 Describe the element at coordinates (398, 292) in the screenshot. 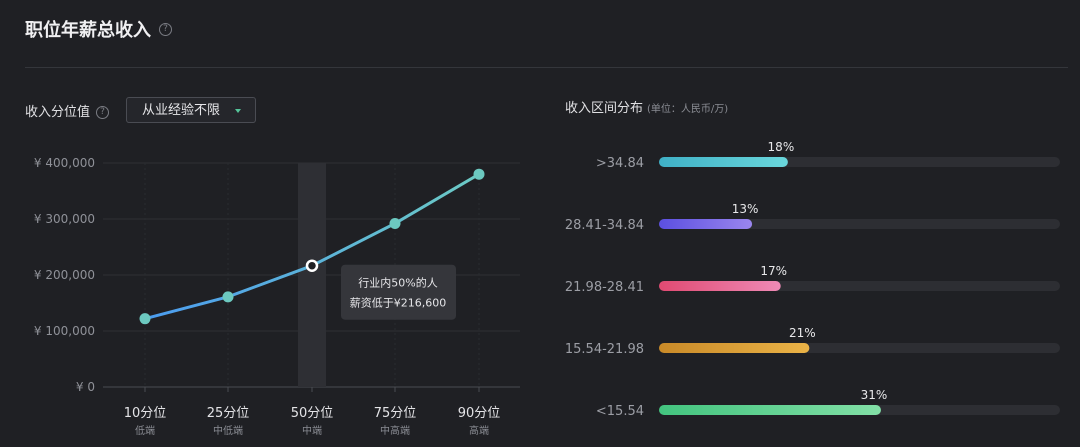

I see `tooltip` at that location.